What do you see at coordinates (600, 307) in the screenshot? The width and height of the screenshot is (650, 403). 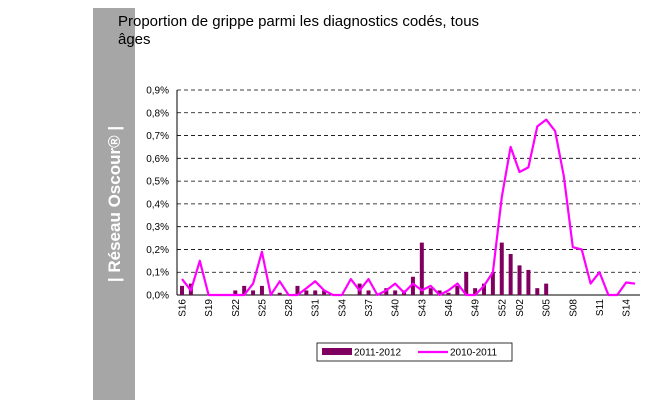 I see `x-tick-label: S11` at bounding box center [600, 307].